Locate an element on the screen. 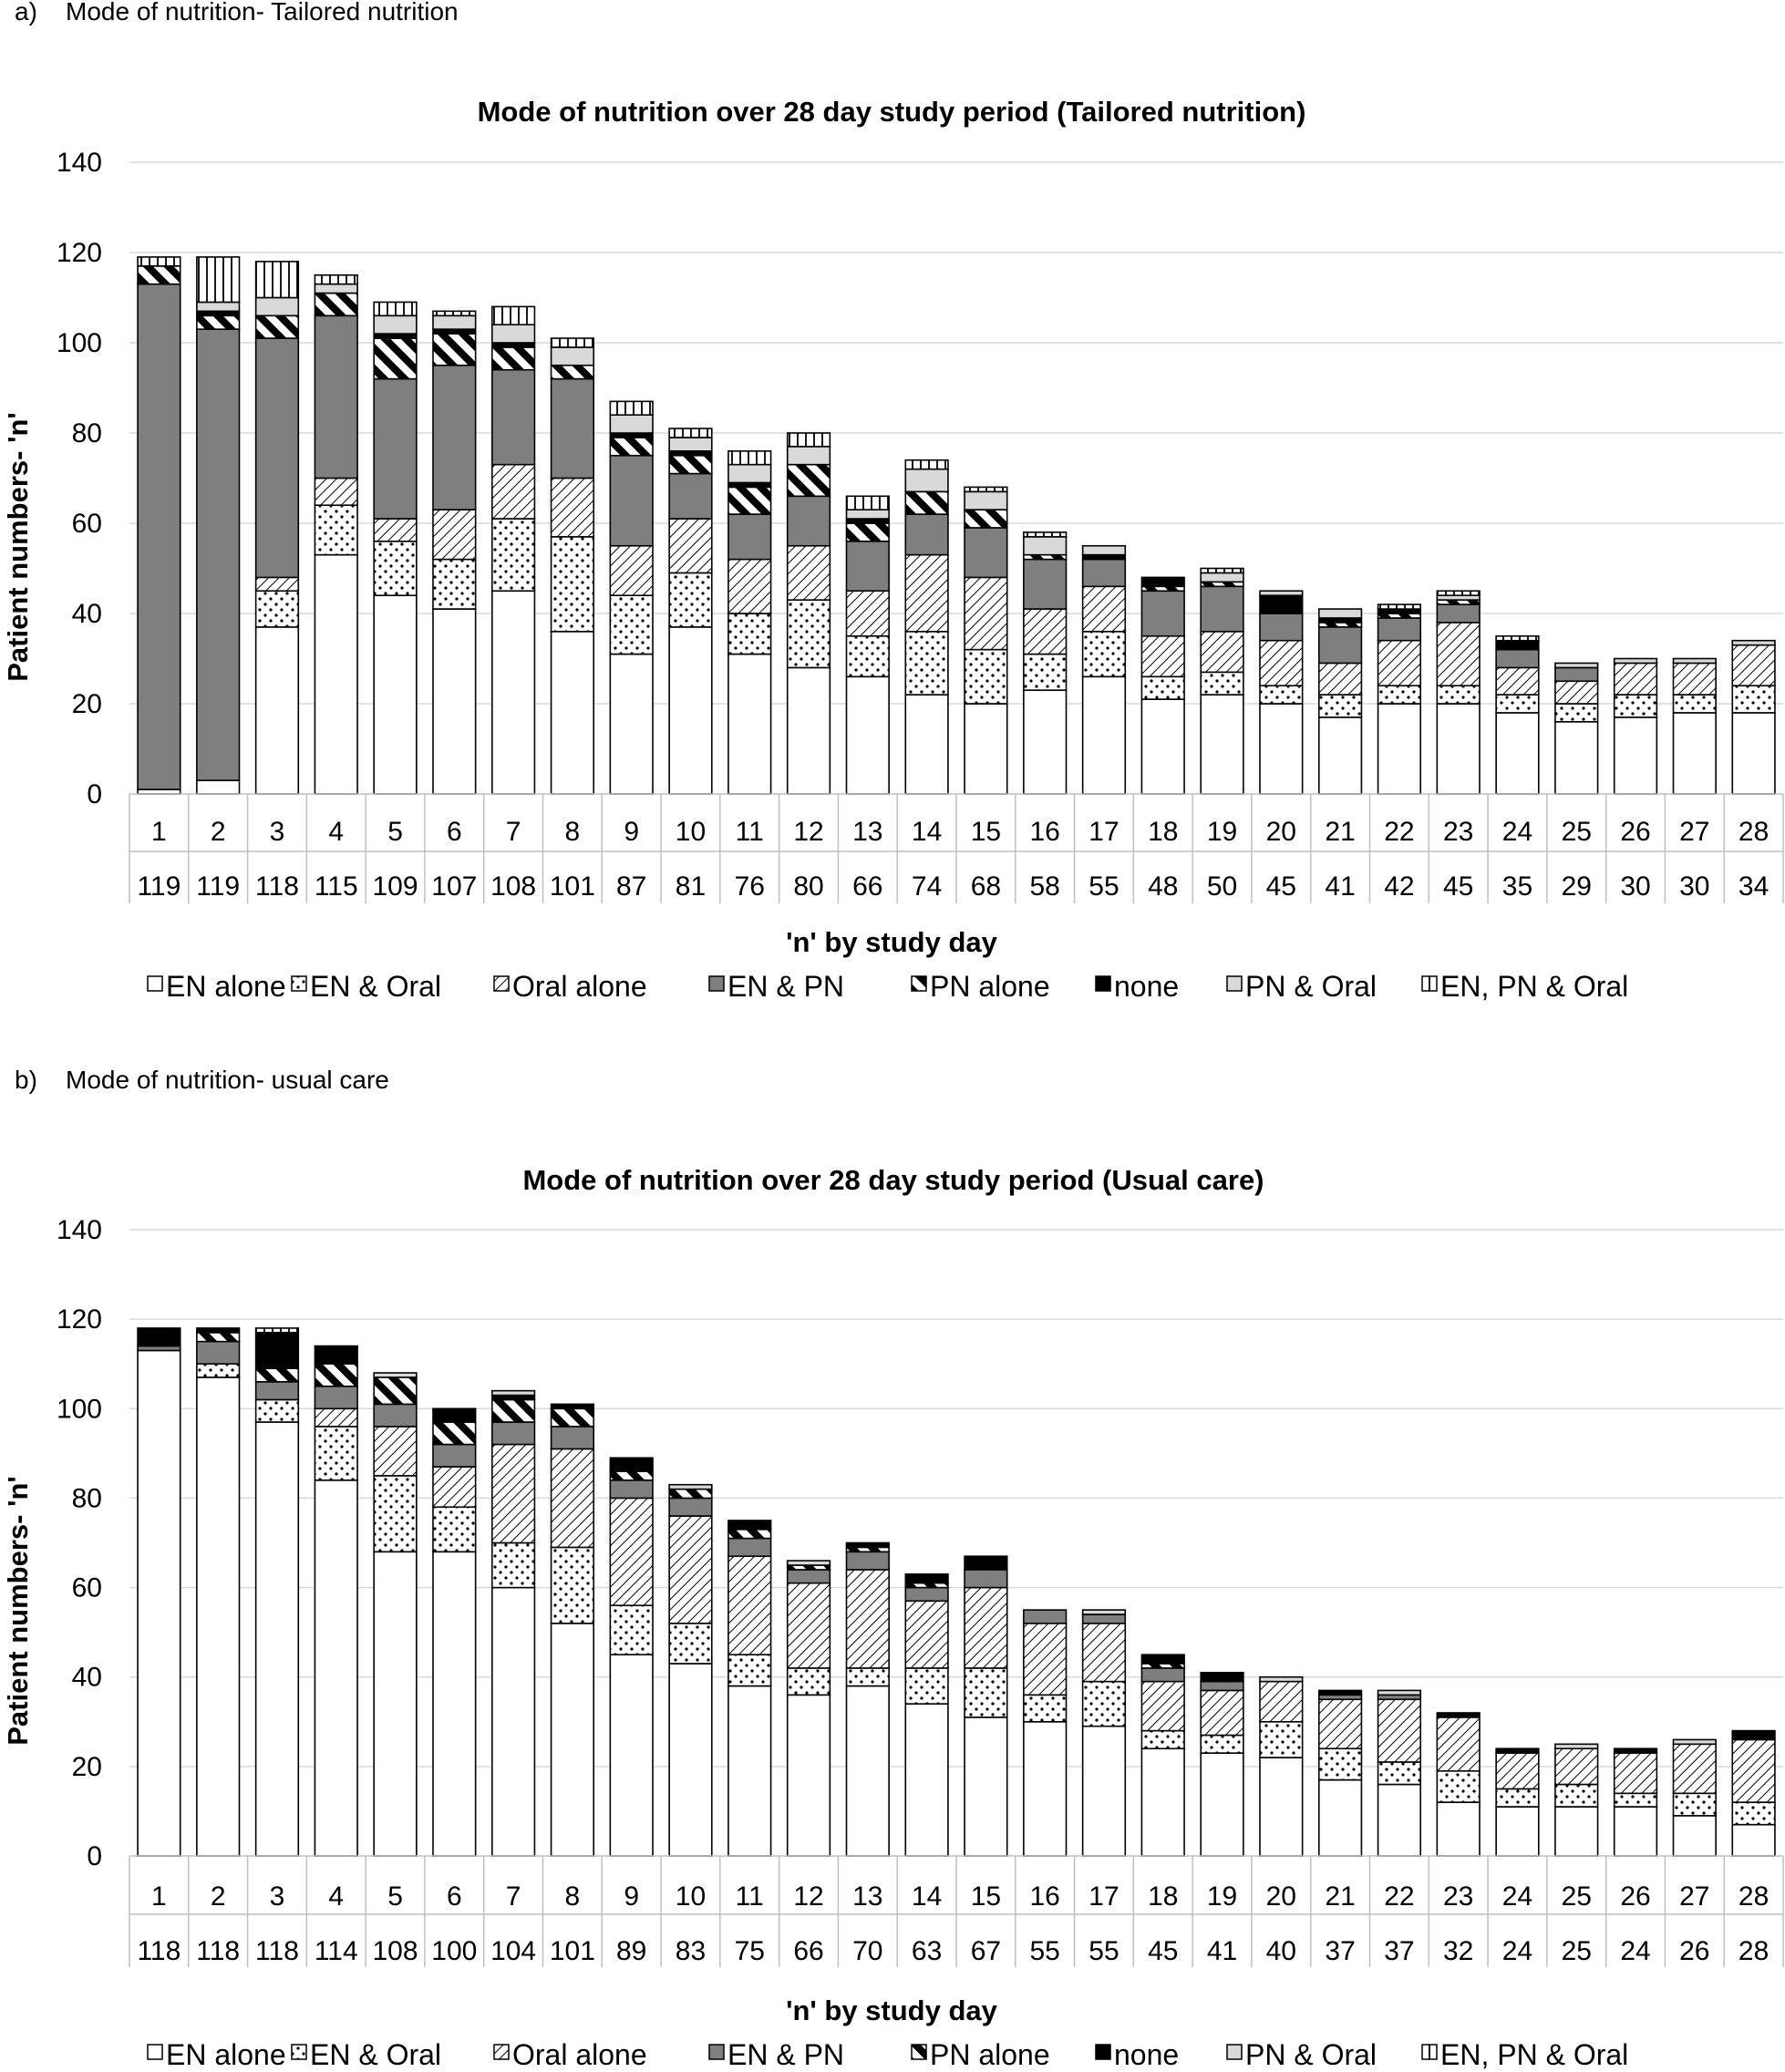 This screenshot has width=1785, height=2072. y-tick-label: 0 is located at coordinates (95, 1856).